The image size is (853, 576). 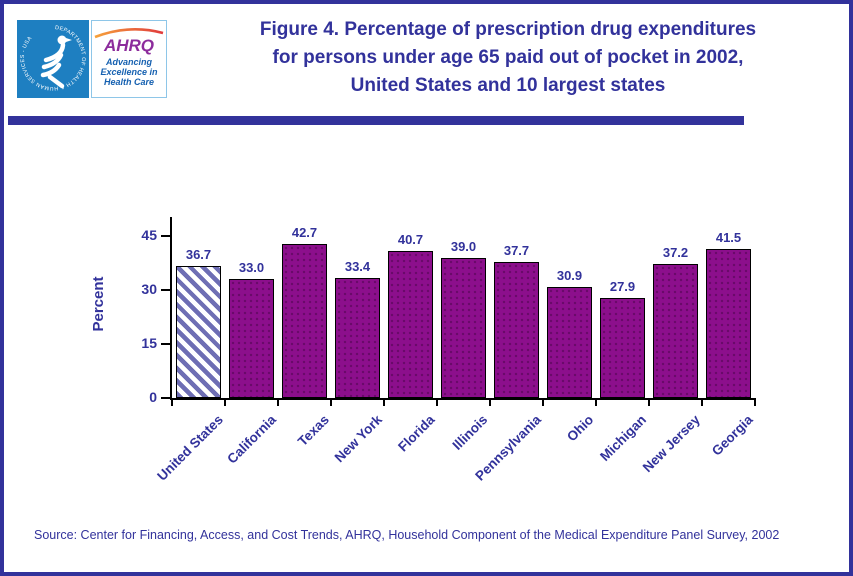 I want to click on x-label-cell-pennsylvania: Pennsylvania, so click(x=508, y=459).